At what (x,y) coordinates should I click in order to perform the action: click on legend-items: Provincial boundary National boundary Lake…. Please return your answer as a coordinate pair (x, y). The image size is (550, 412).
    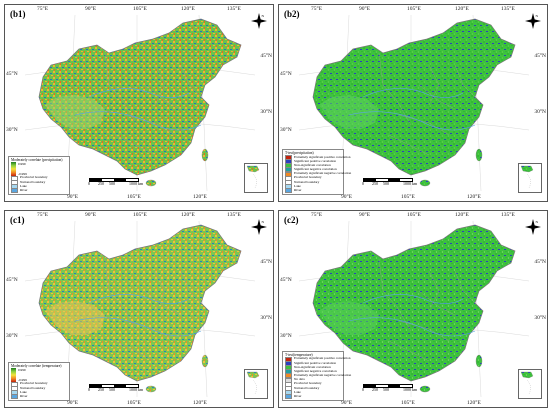
    Looking at the image, I should click on (39, 390).